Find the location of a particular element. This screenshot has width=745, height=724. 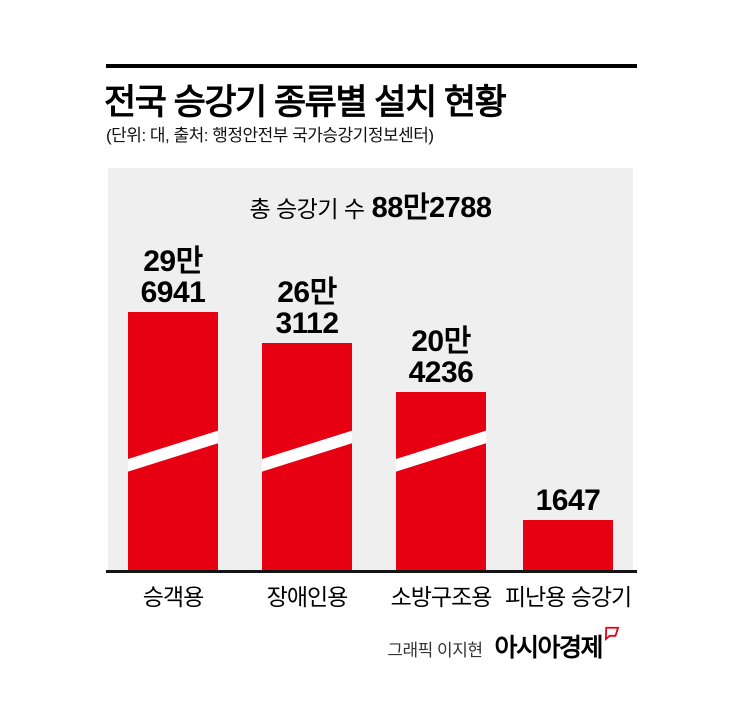

category-label: 장애인용 is located at coordinates (307, 597).